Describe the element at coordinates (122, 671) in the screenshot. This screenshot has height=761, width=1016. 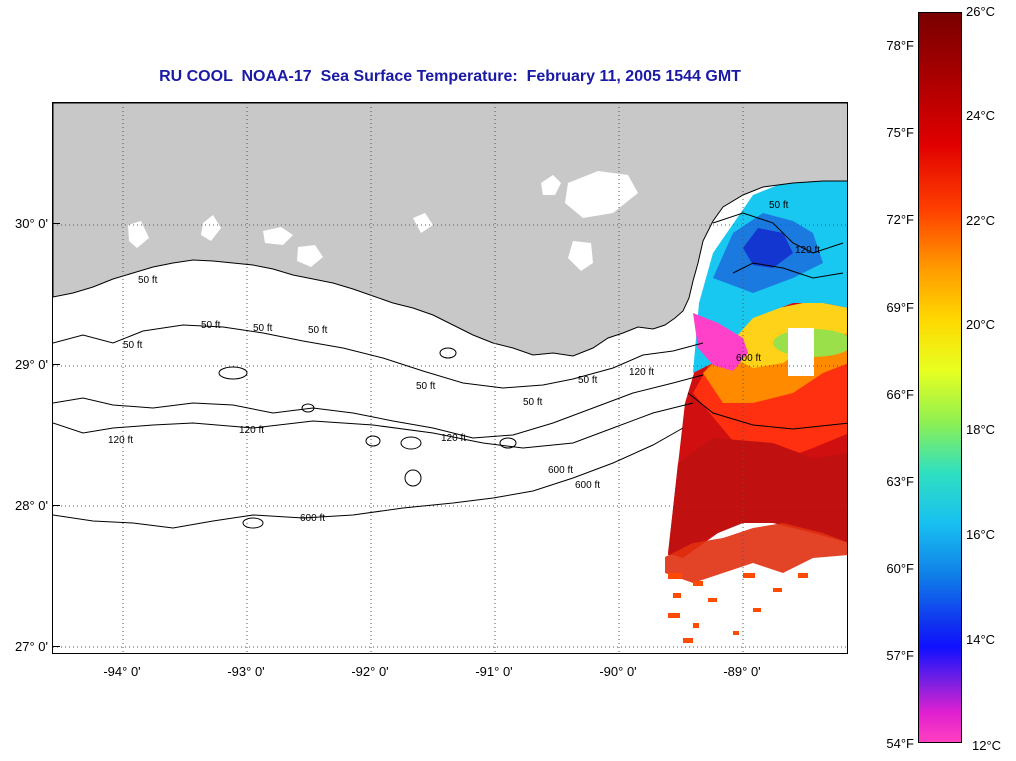
I see `lon-label: -94° 0'` at that location.